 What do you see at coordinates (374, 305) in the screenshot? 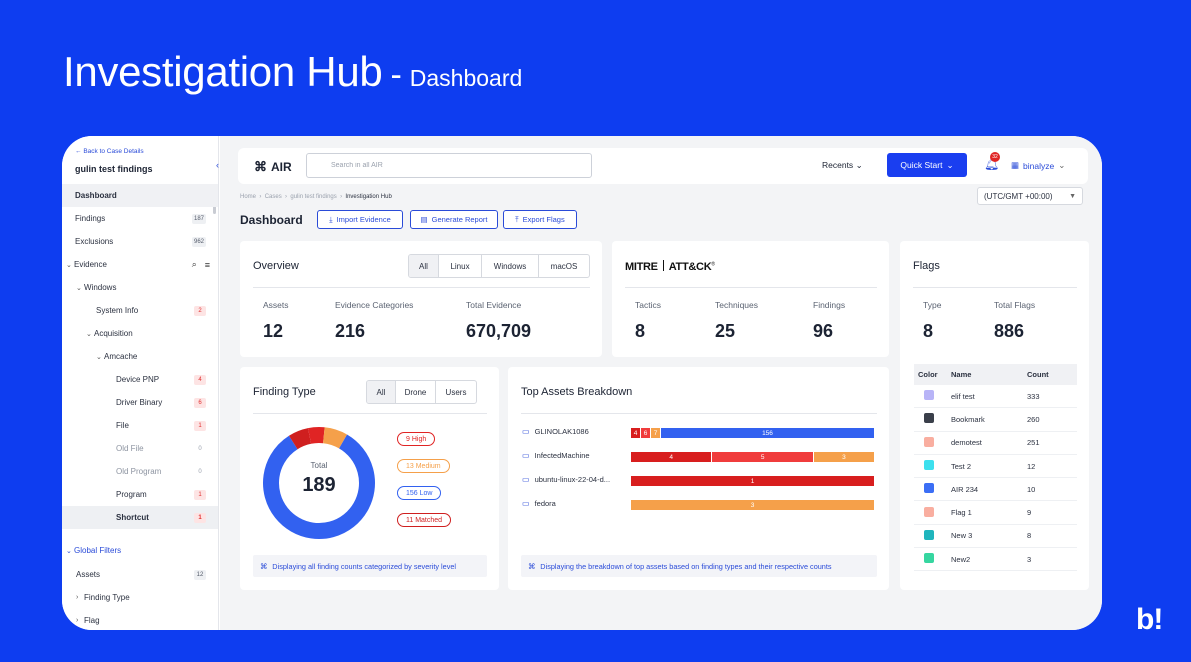
I see `stat-label: Evidence Categories` at bounding box center [374, 305].